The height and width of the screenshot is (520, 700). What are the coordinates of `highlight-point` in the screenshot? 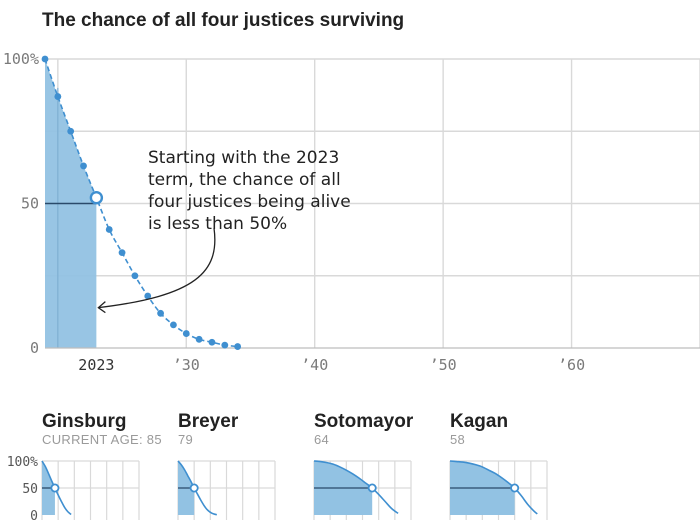 It's located at (96, 198).